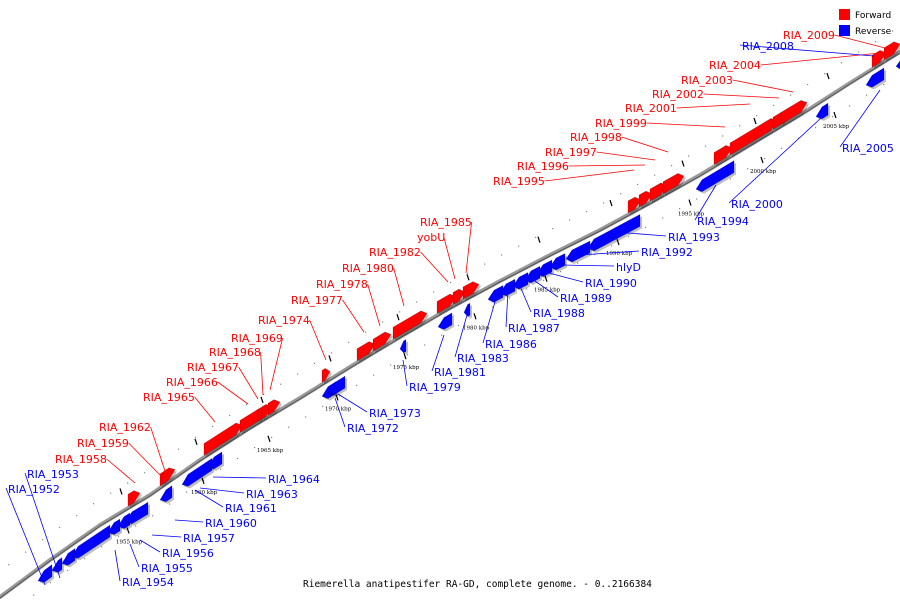 Image resolution: width=900 pixels, height=600 pixels. Describe the element at coordinates (723, 155) in the screenshot. I see `gene-ria-1999` at that location.